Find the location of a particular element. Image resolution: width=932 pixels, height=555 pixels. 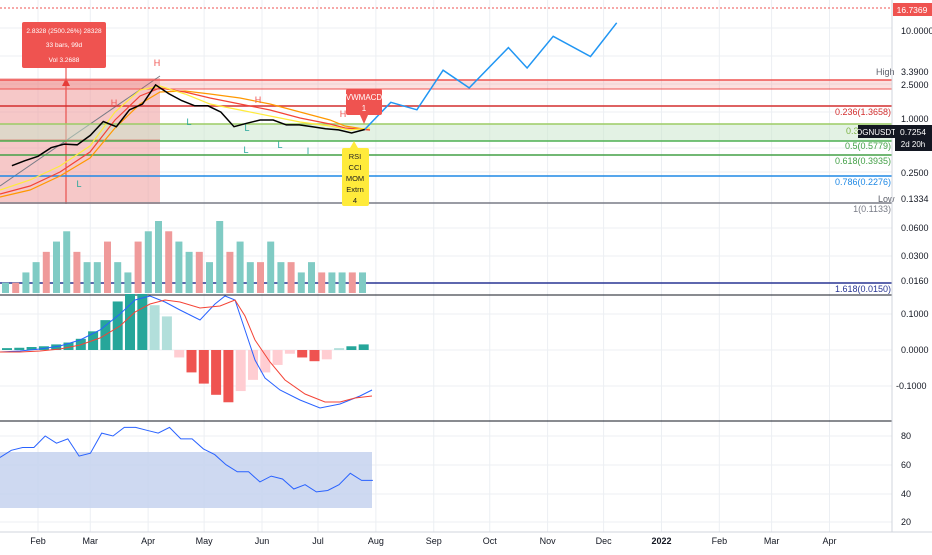

symbol-tag is located at coordinates (876, 131).